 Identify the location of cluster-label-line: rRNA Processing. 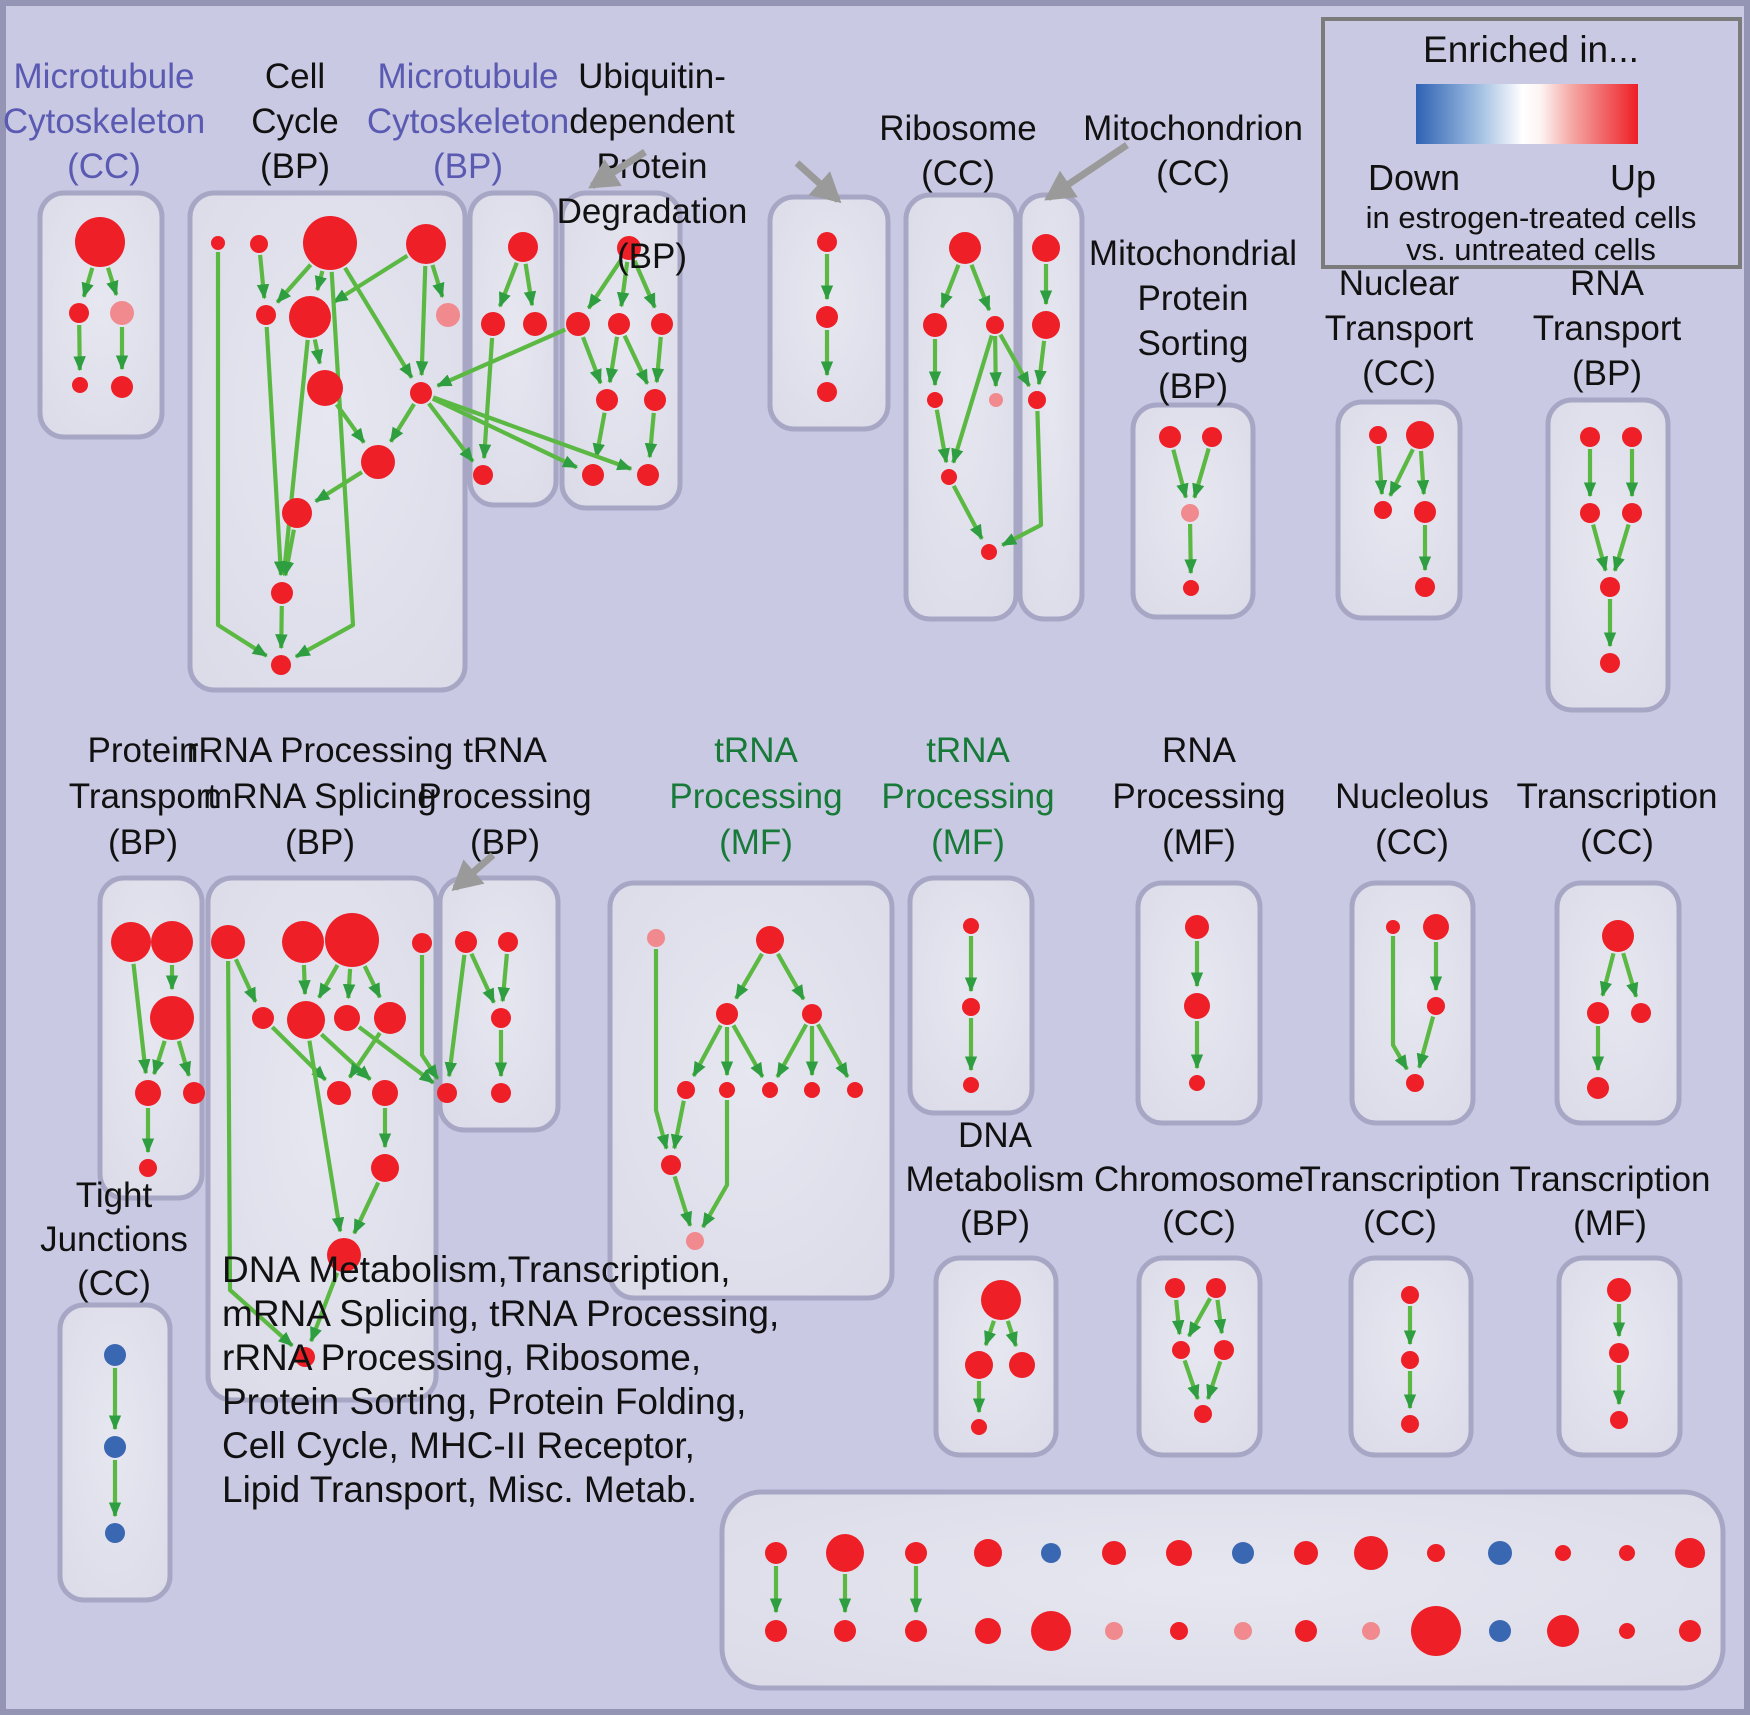
(320, 750).